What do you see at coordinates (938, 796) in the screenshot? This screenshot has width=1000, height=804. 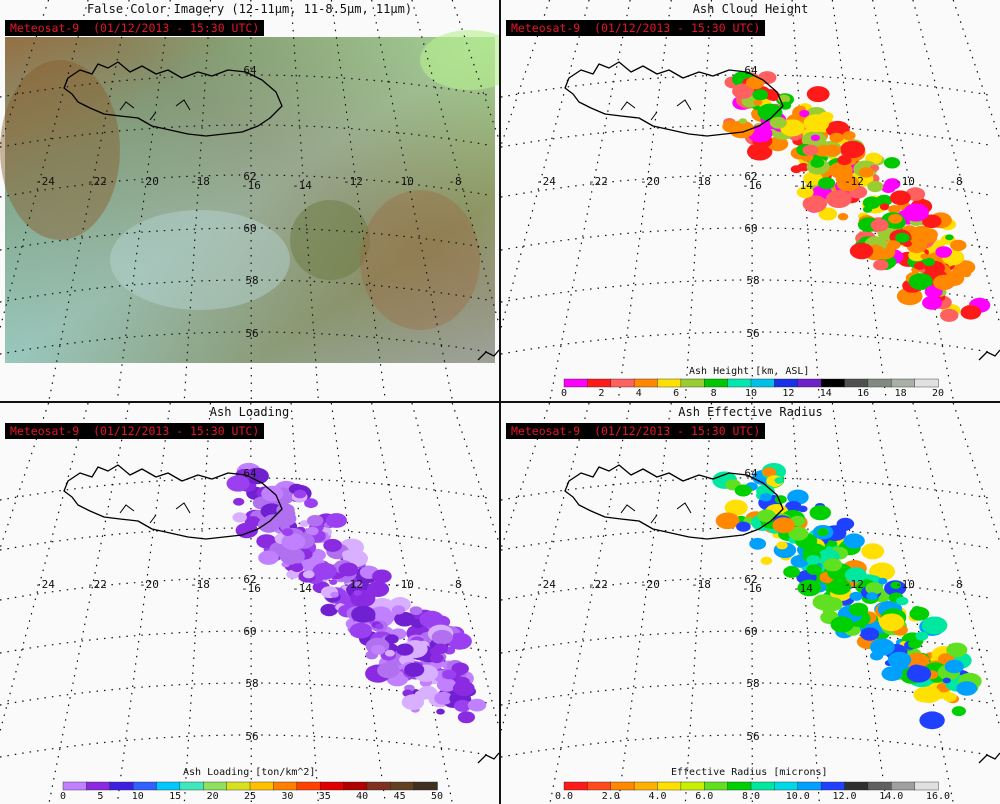 I see `colorbar-tick-label: 16.0` at bounding box center [938, 796].